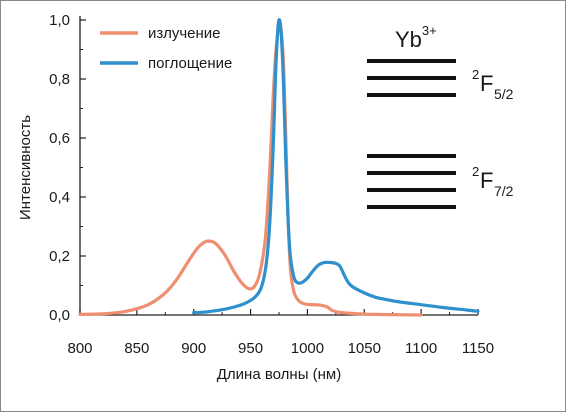 This screenshot has height=412, width=566. Describe the element at coordinates (59, 315) in the screenshot. I see `y-tick-label: 0,0` at that location.